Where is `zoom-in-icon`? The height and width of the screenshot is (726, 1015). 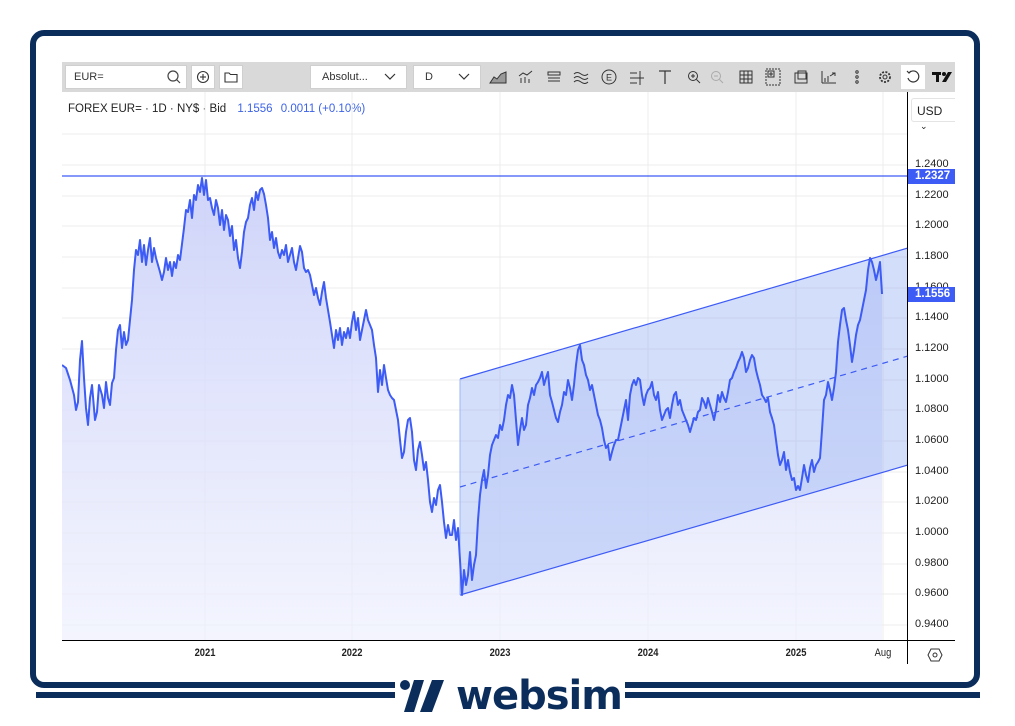
zoom-in-icon is located at coordinates (694, 77).